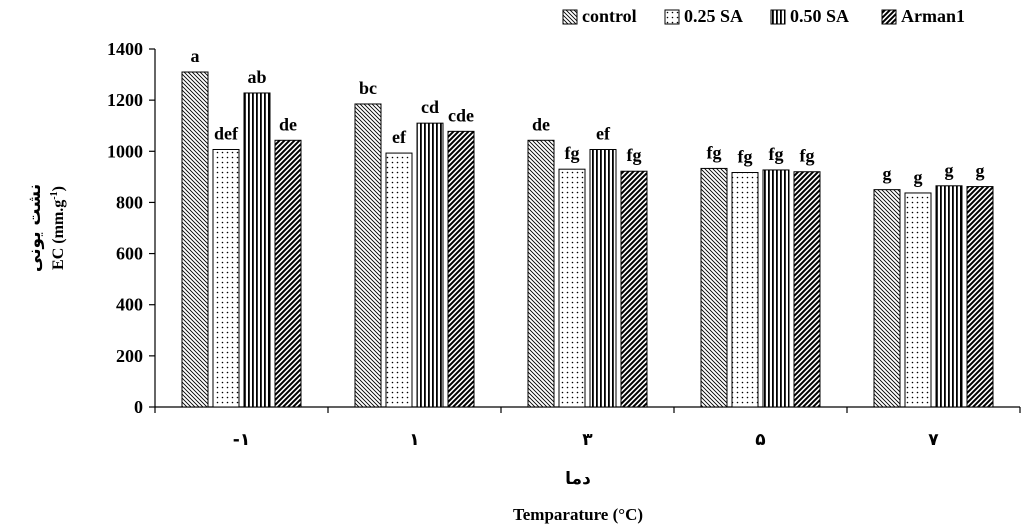  Describe the element at coordinates (129, 254) in the screenshot. I see `y-tick-label: 600` at that location.